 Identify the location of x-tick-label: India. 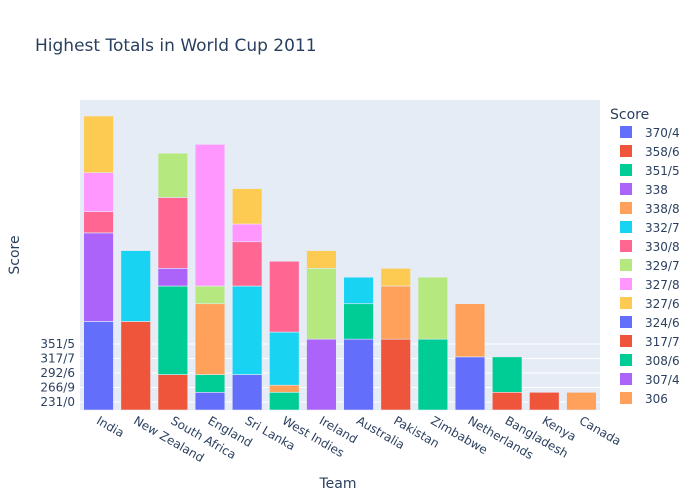
(110, 426).